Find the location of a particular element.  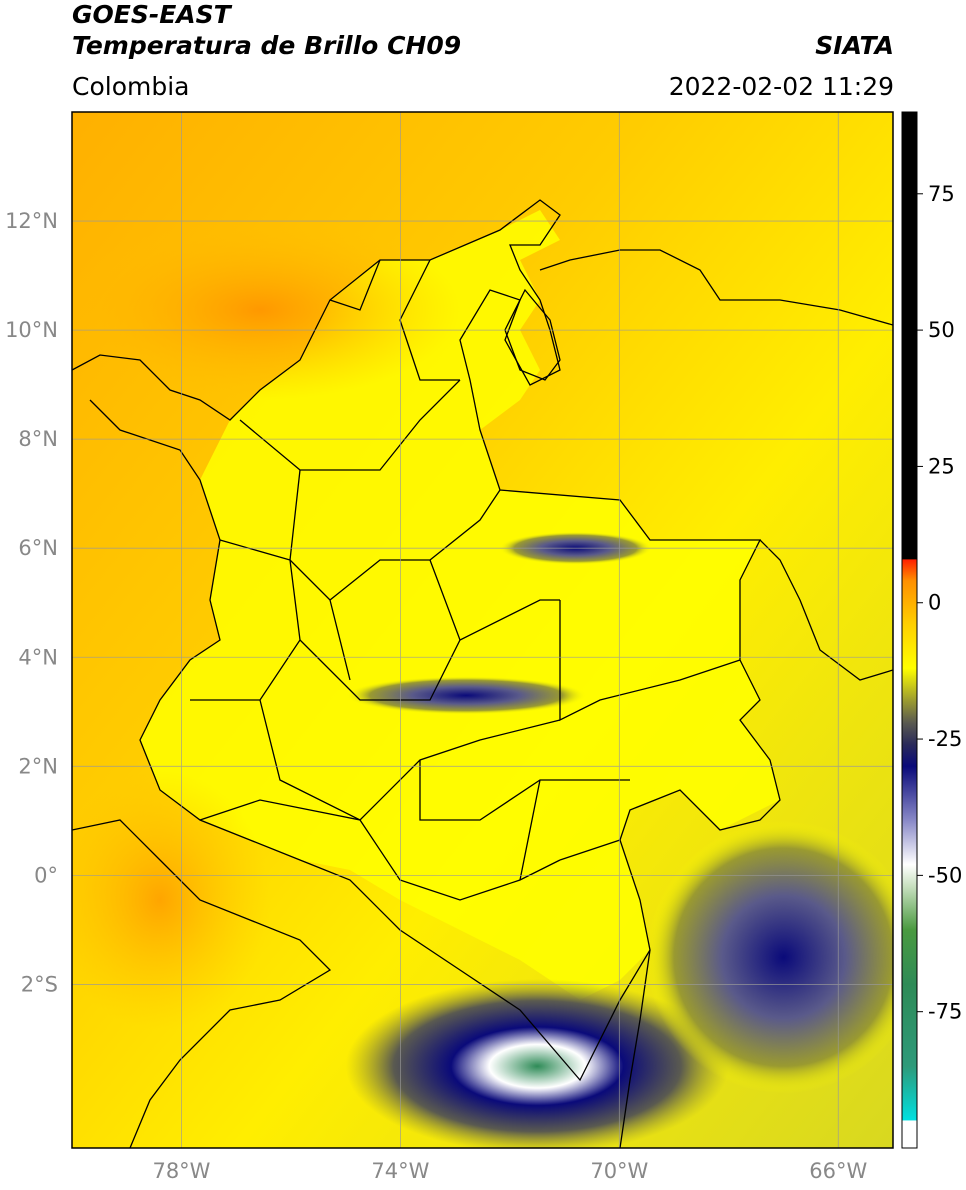

colorbar-ticks: 75 50 25 0 -25 -50 -75 is located at coordinates (939, 603).